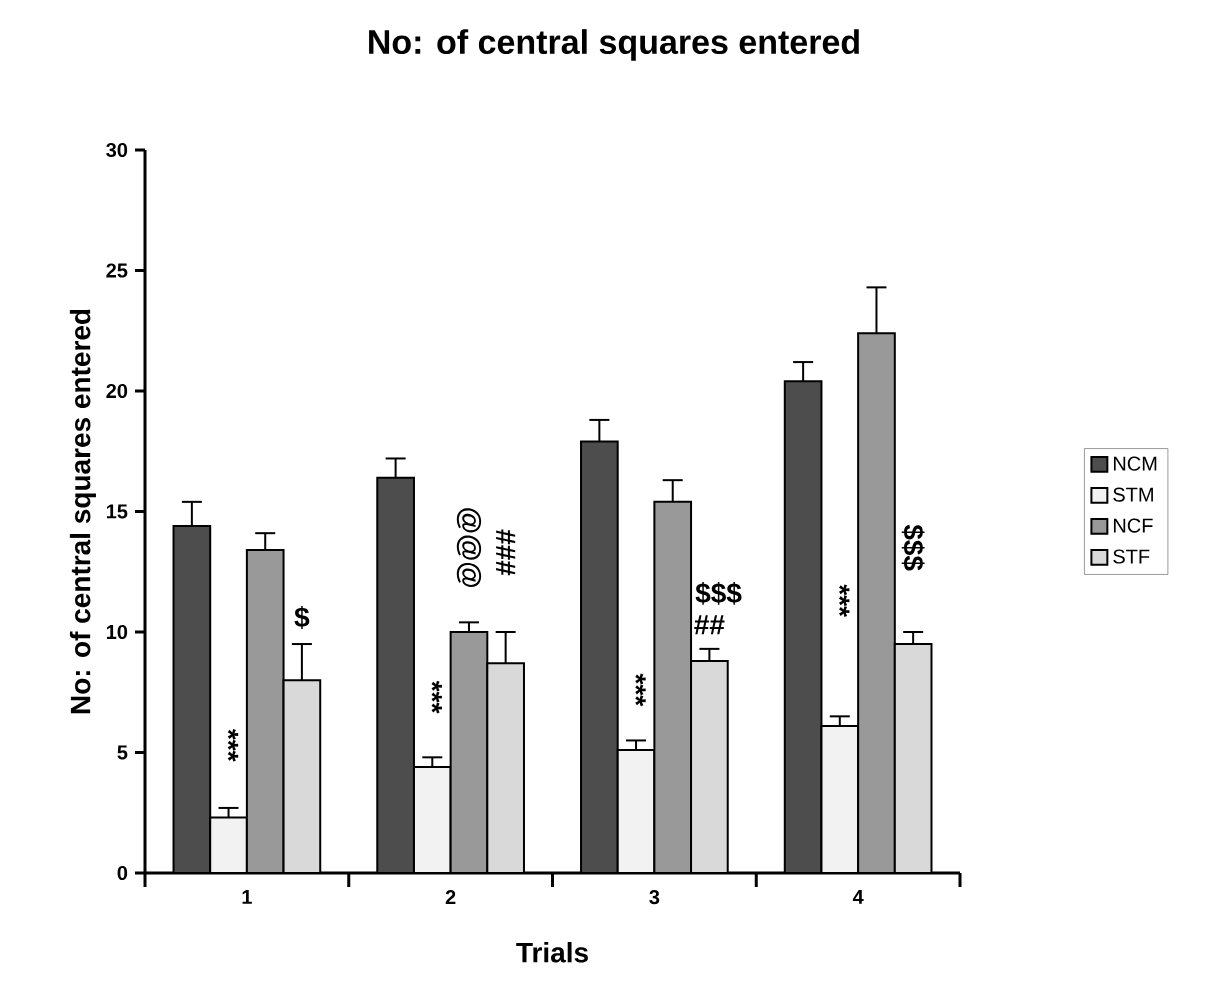 This screenshot has height=1005, width=1229. Describe the element at coordinates (614, 45) in the screenshot. I see `chart-title: No: of central squares entered` at that location.